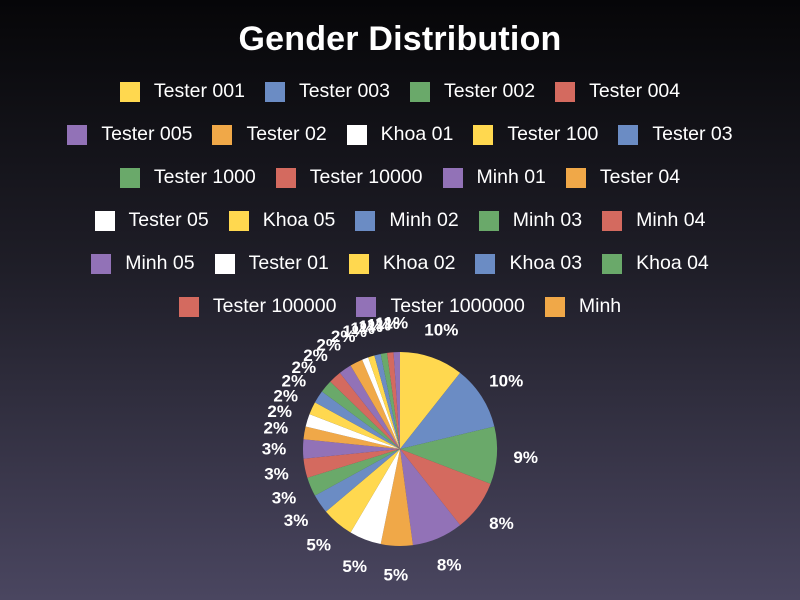 The image size is (800, 600). What do you see at coordinates (530, 220) in the screenshot?
I see `legend-item: Minh 03` at bounding box center [530, 220].